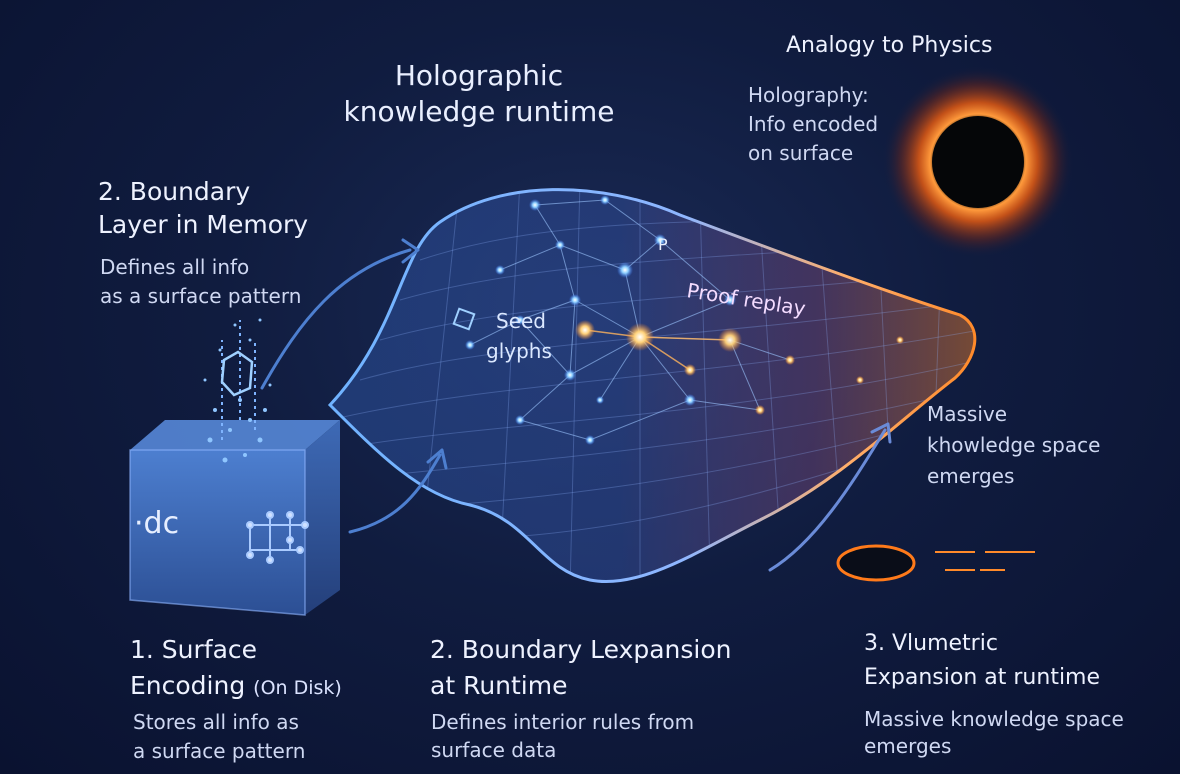 This screenshot has width=1180, height=774. I want to click on mini-black-hole-icon, so click(935, 563).